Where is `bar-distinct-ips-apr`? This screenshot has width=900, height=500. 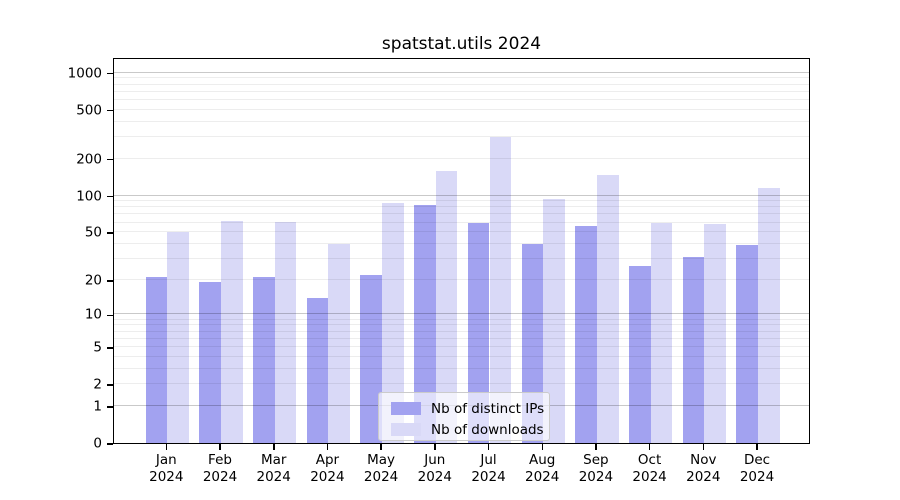 bar-distinct-ips-apr is located at coordinates (317, 370).